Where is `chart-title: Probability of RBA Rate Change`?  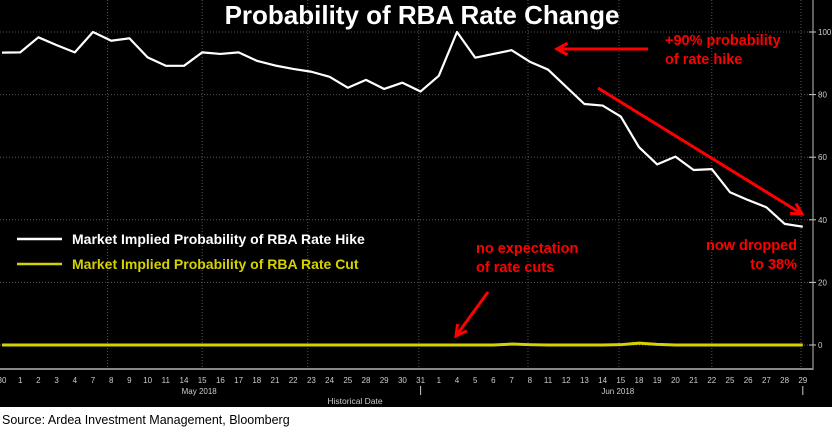 chart-title: Probability of RBA Rate Change is located at coordinates (422, 15).